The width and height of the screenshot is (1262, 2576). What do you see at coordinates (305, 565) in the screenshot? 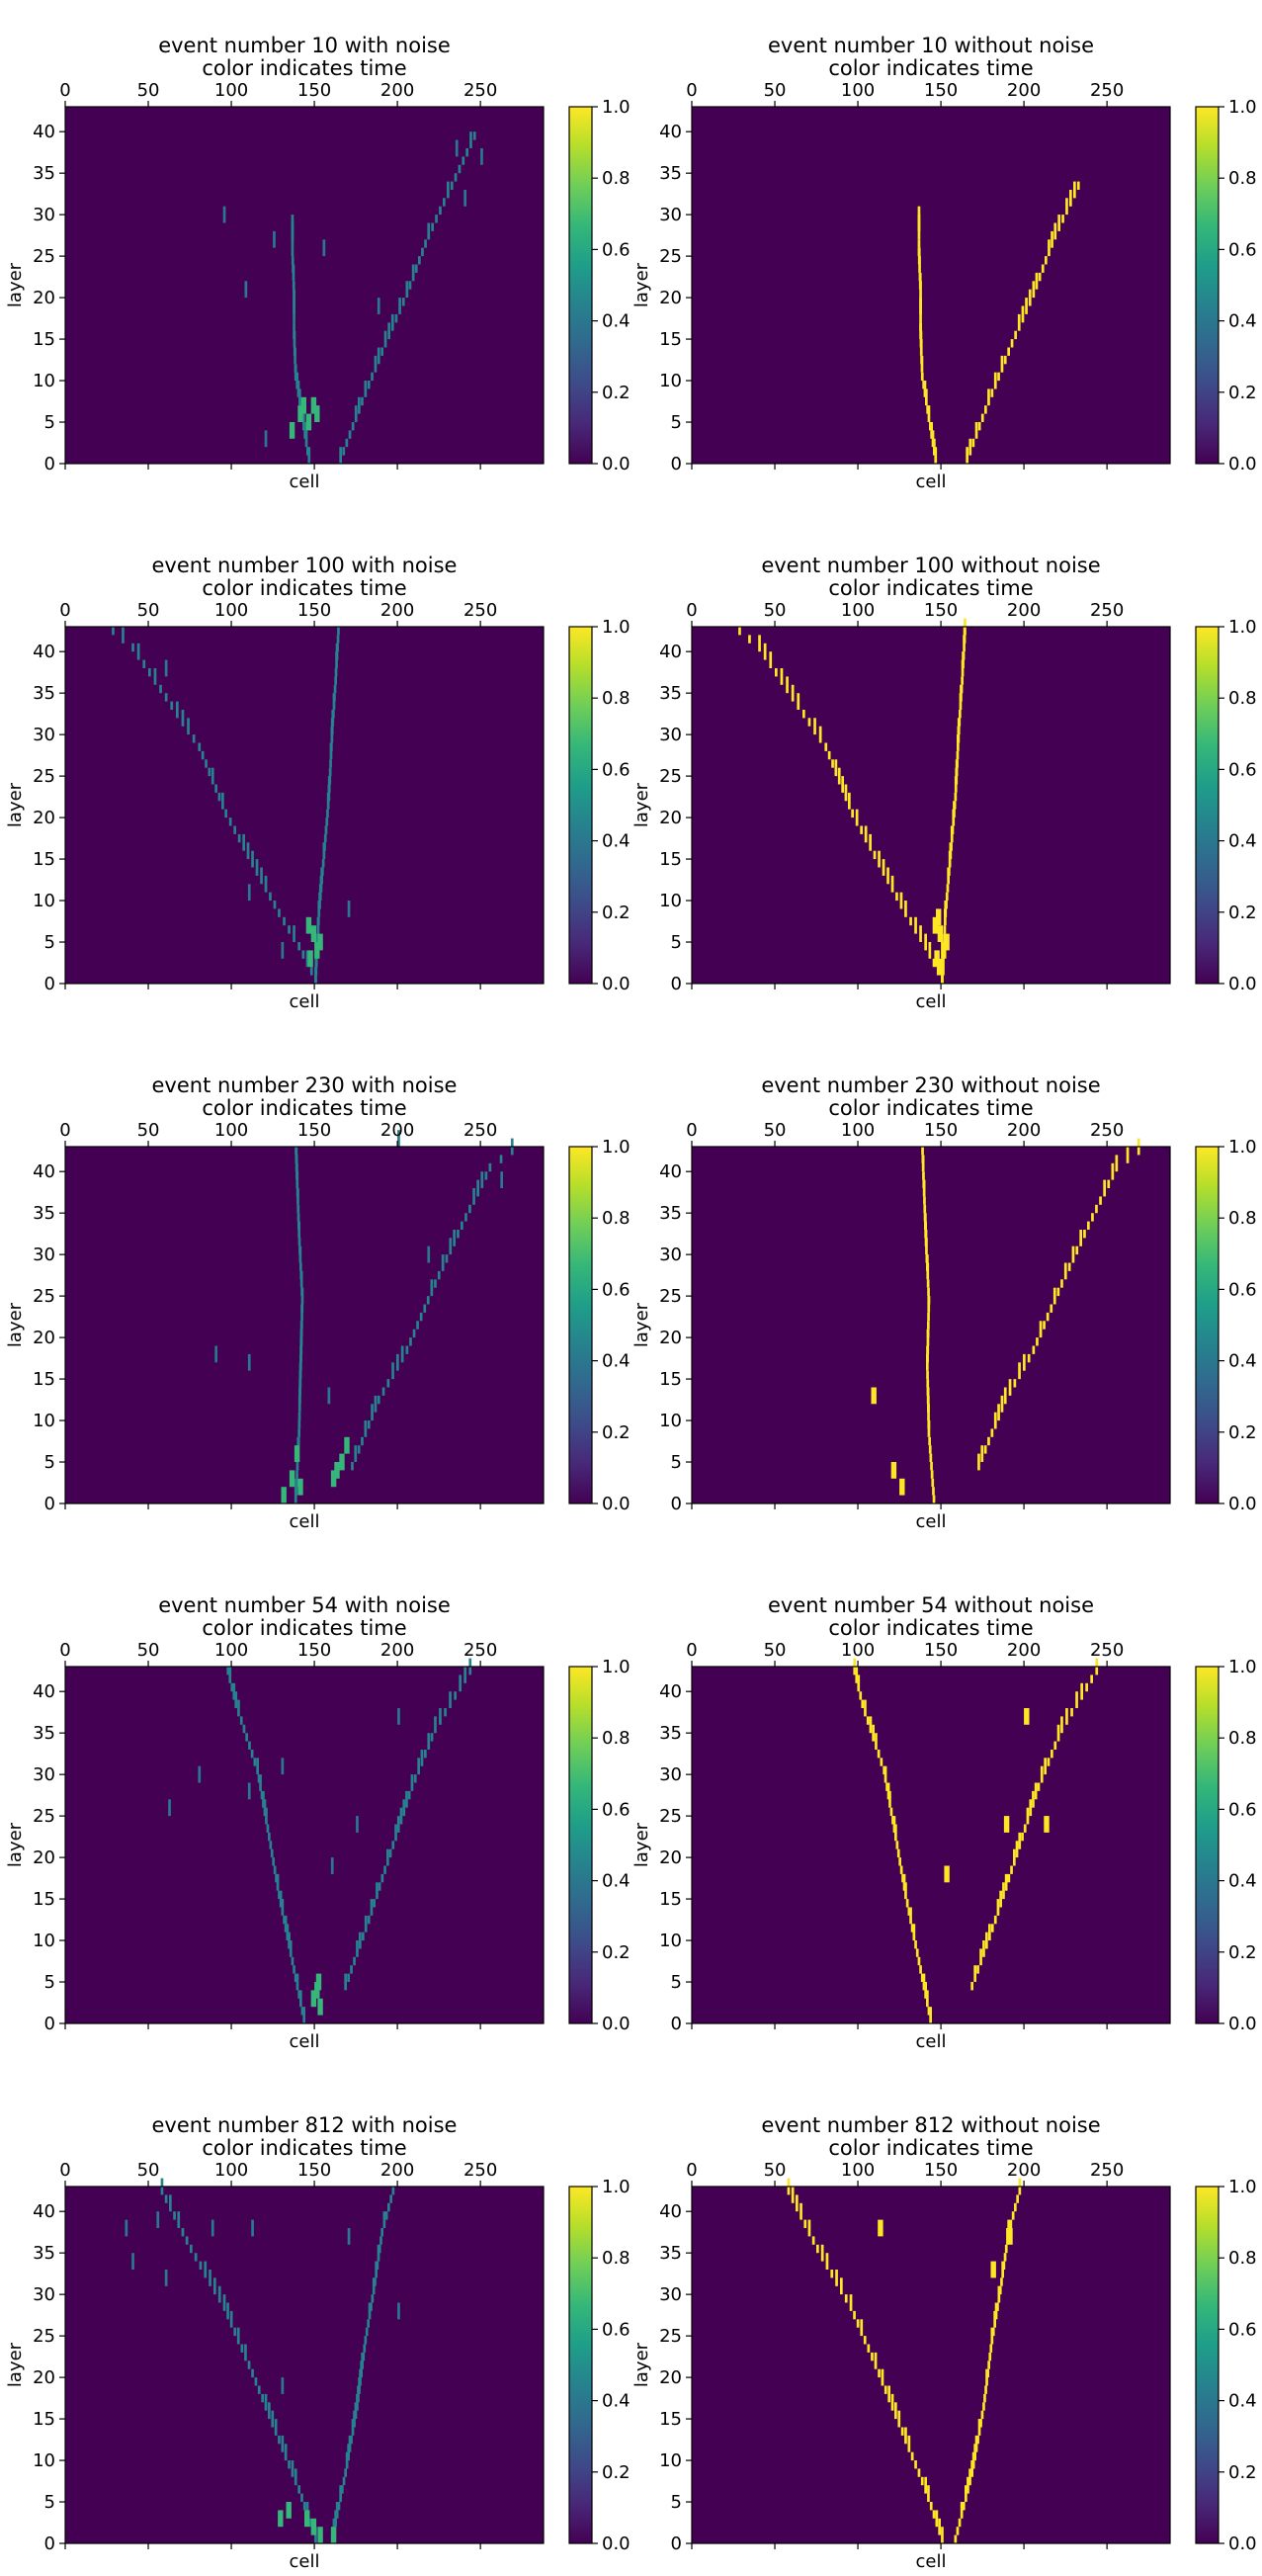
I see `chart-title: event number 100 with noise` at bounding box center [305, 565].